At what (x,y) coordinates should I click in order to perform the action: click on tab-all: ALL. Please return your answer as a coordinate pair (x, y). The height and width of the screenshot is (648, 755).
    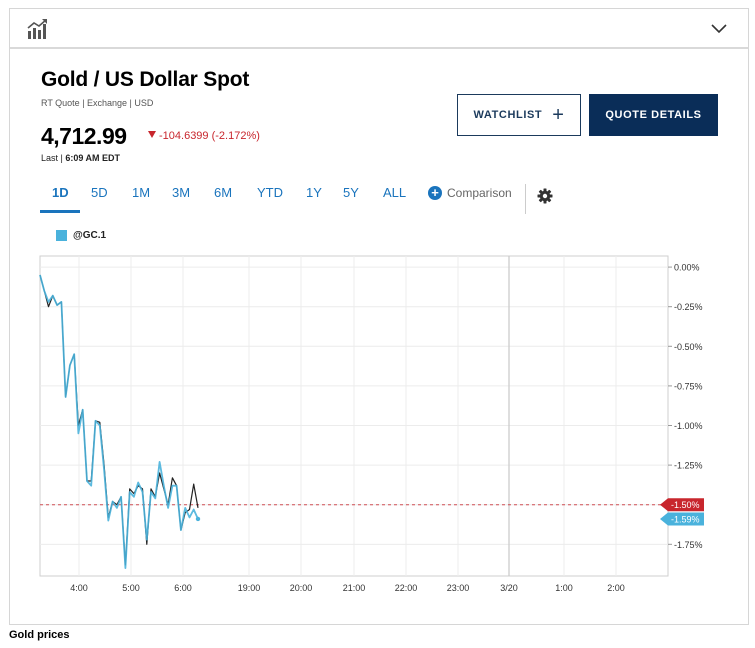
    Looking at the image, I should click on (395, 192).